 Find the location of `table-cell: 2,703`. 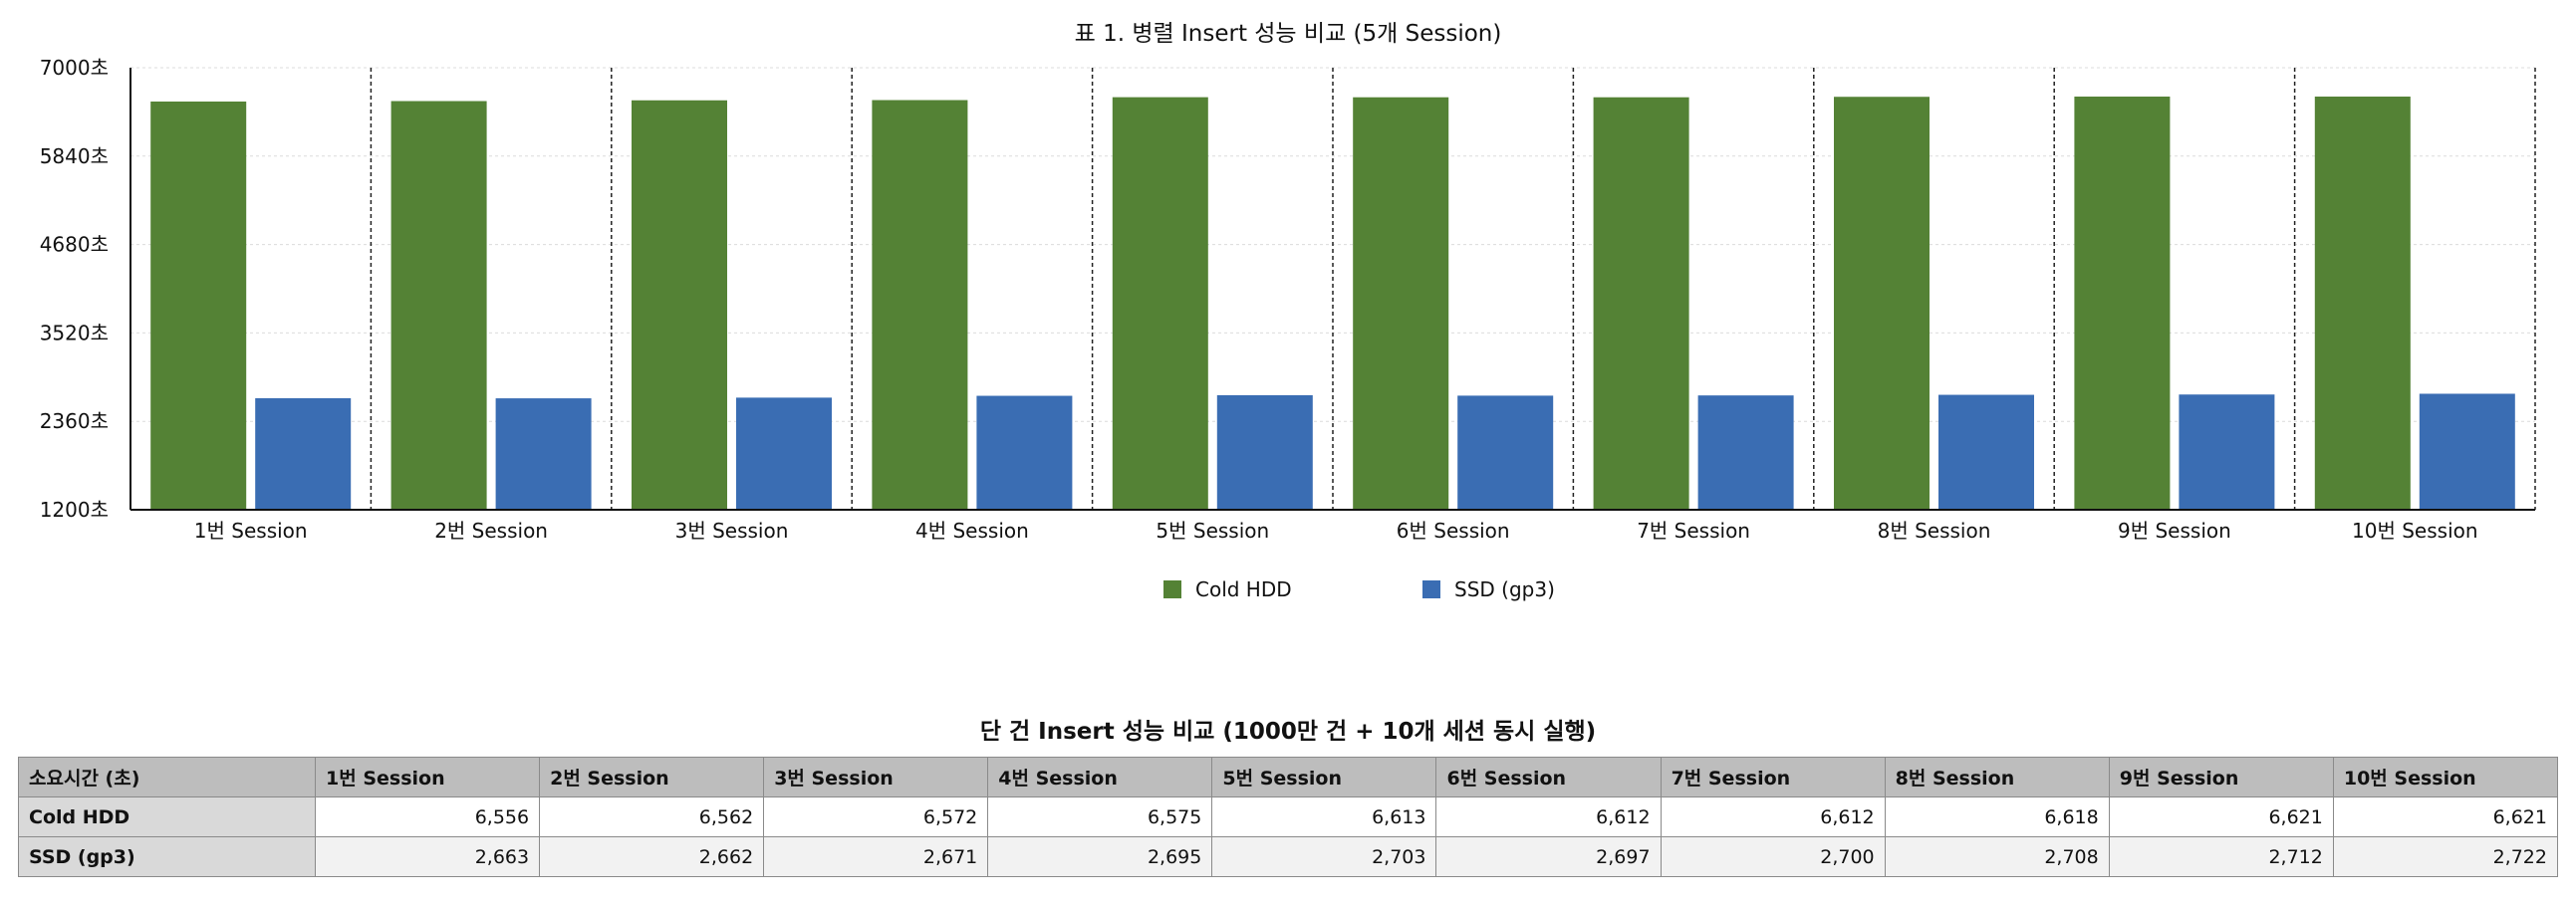

table-cell: 2,703 is located at coordinates (1324, 856).